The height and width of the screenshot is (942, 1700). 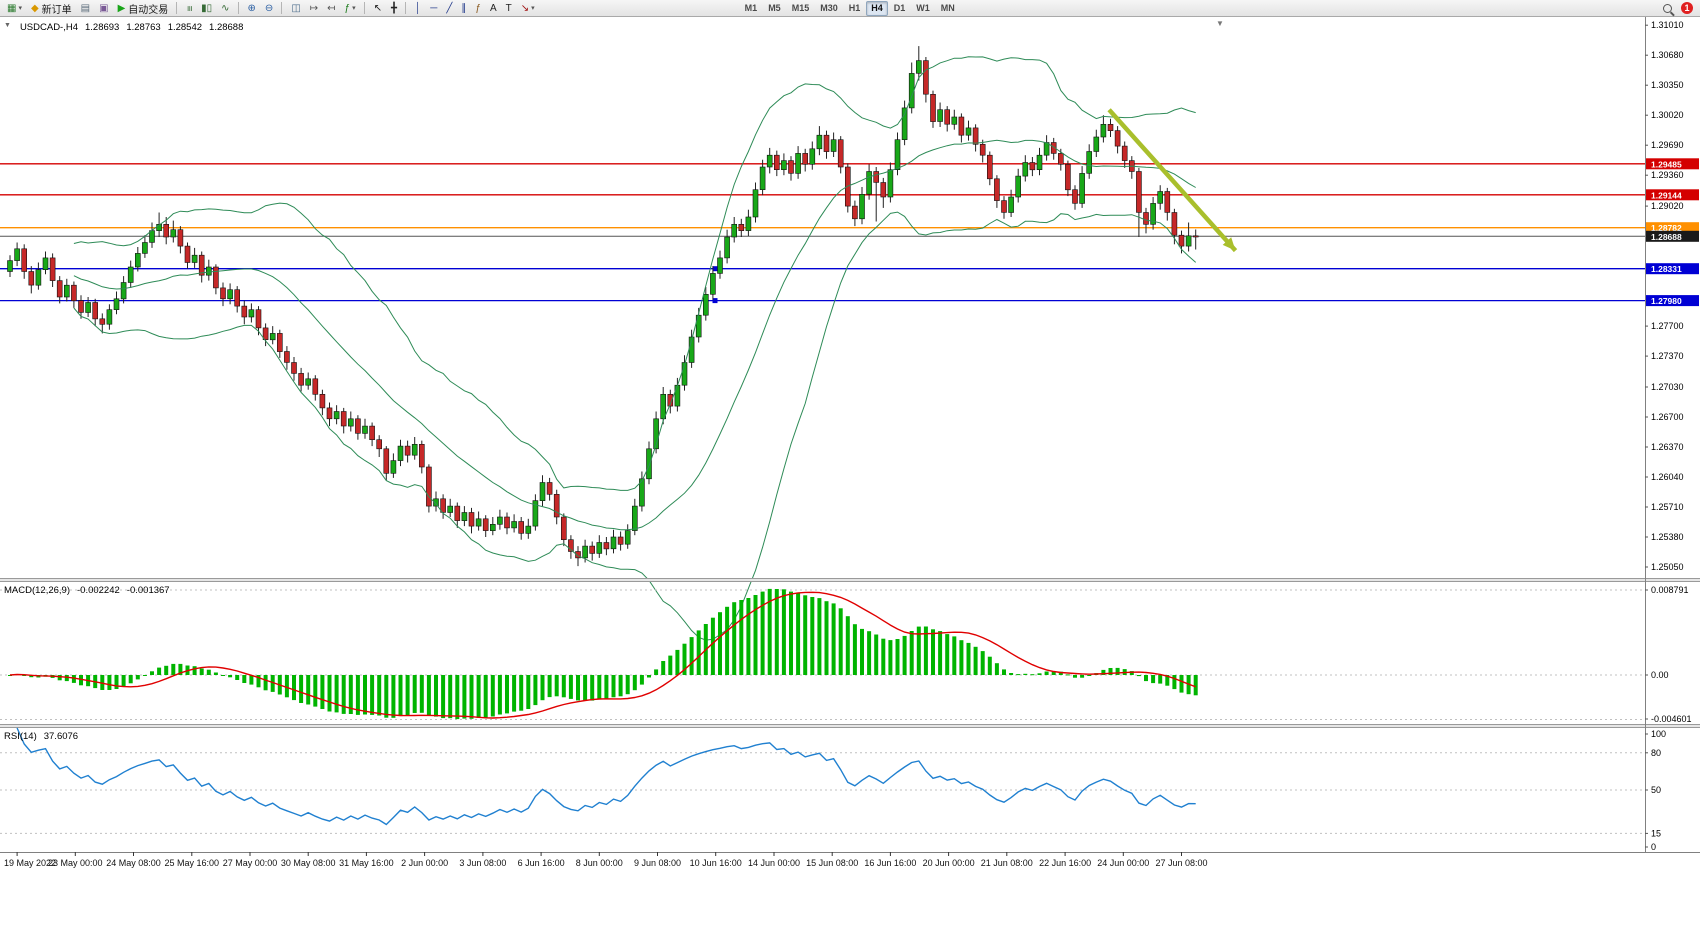 I want to click on chart-line-icon: ∿, so click(x=225, y=8).